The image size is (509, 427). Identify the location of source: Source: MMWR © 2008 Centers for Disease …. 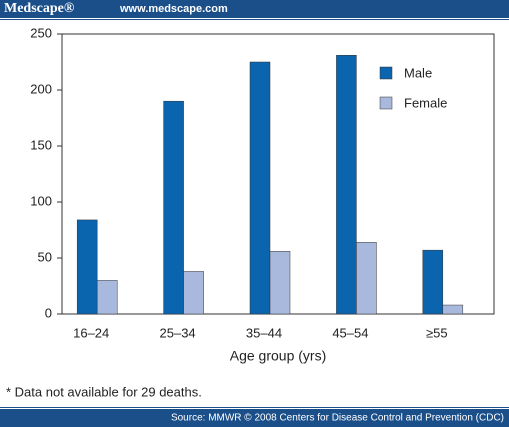
(337, 418).